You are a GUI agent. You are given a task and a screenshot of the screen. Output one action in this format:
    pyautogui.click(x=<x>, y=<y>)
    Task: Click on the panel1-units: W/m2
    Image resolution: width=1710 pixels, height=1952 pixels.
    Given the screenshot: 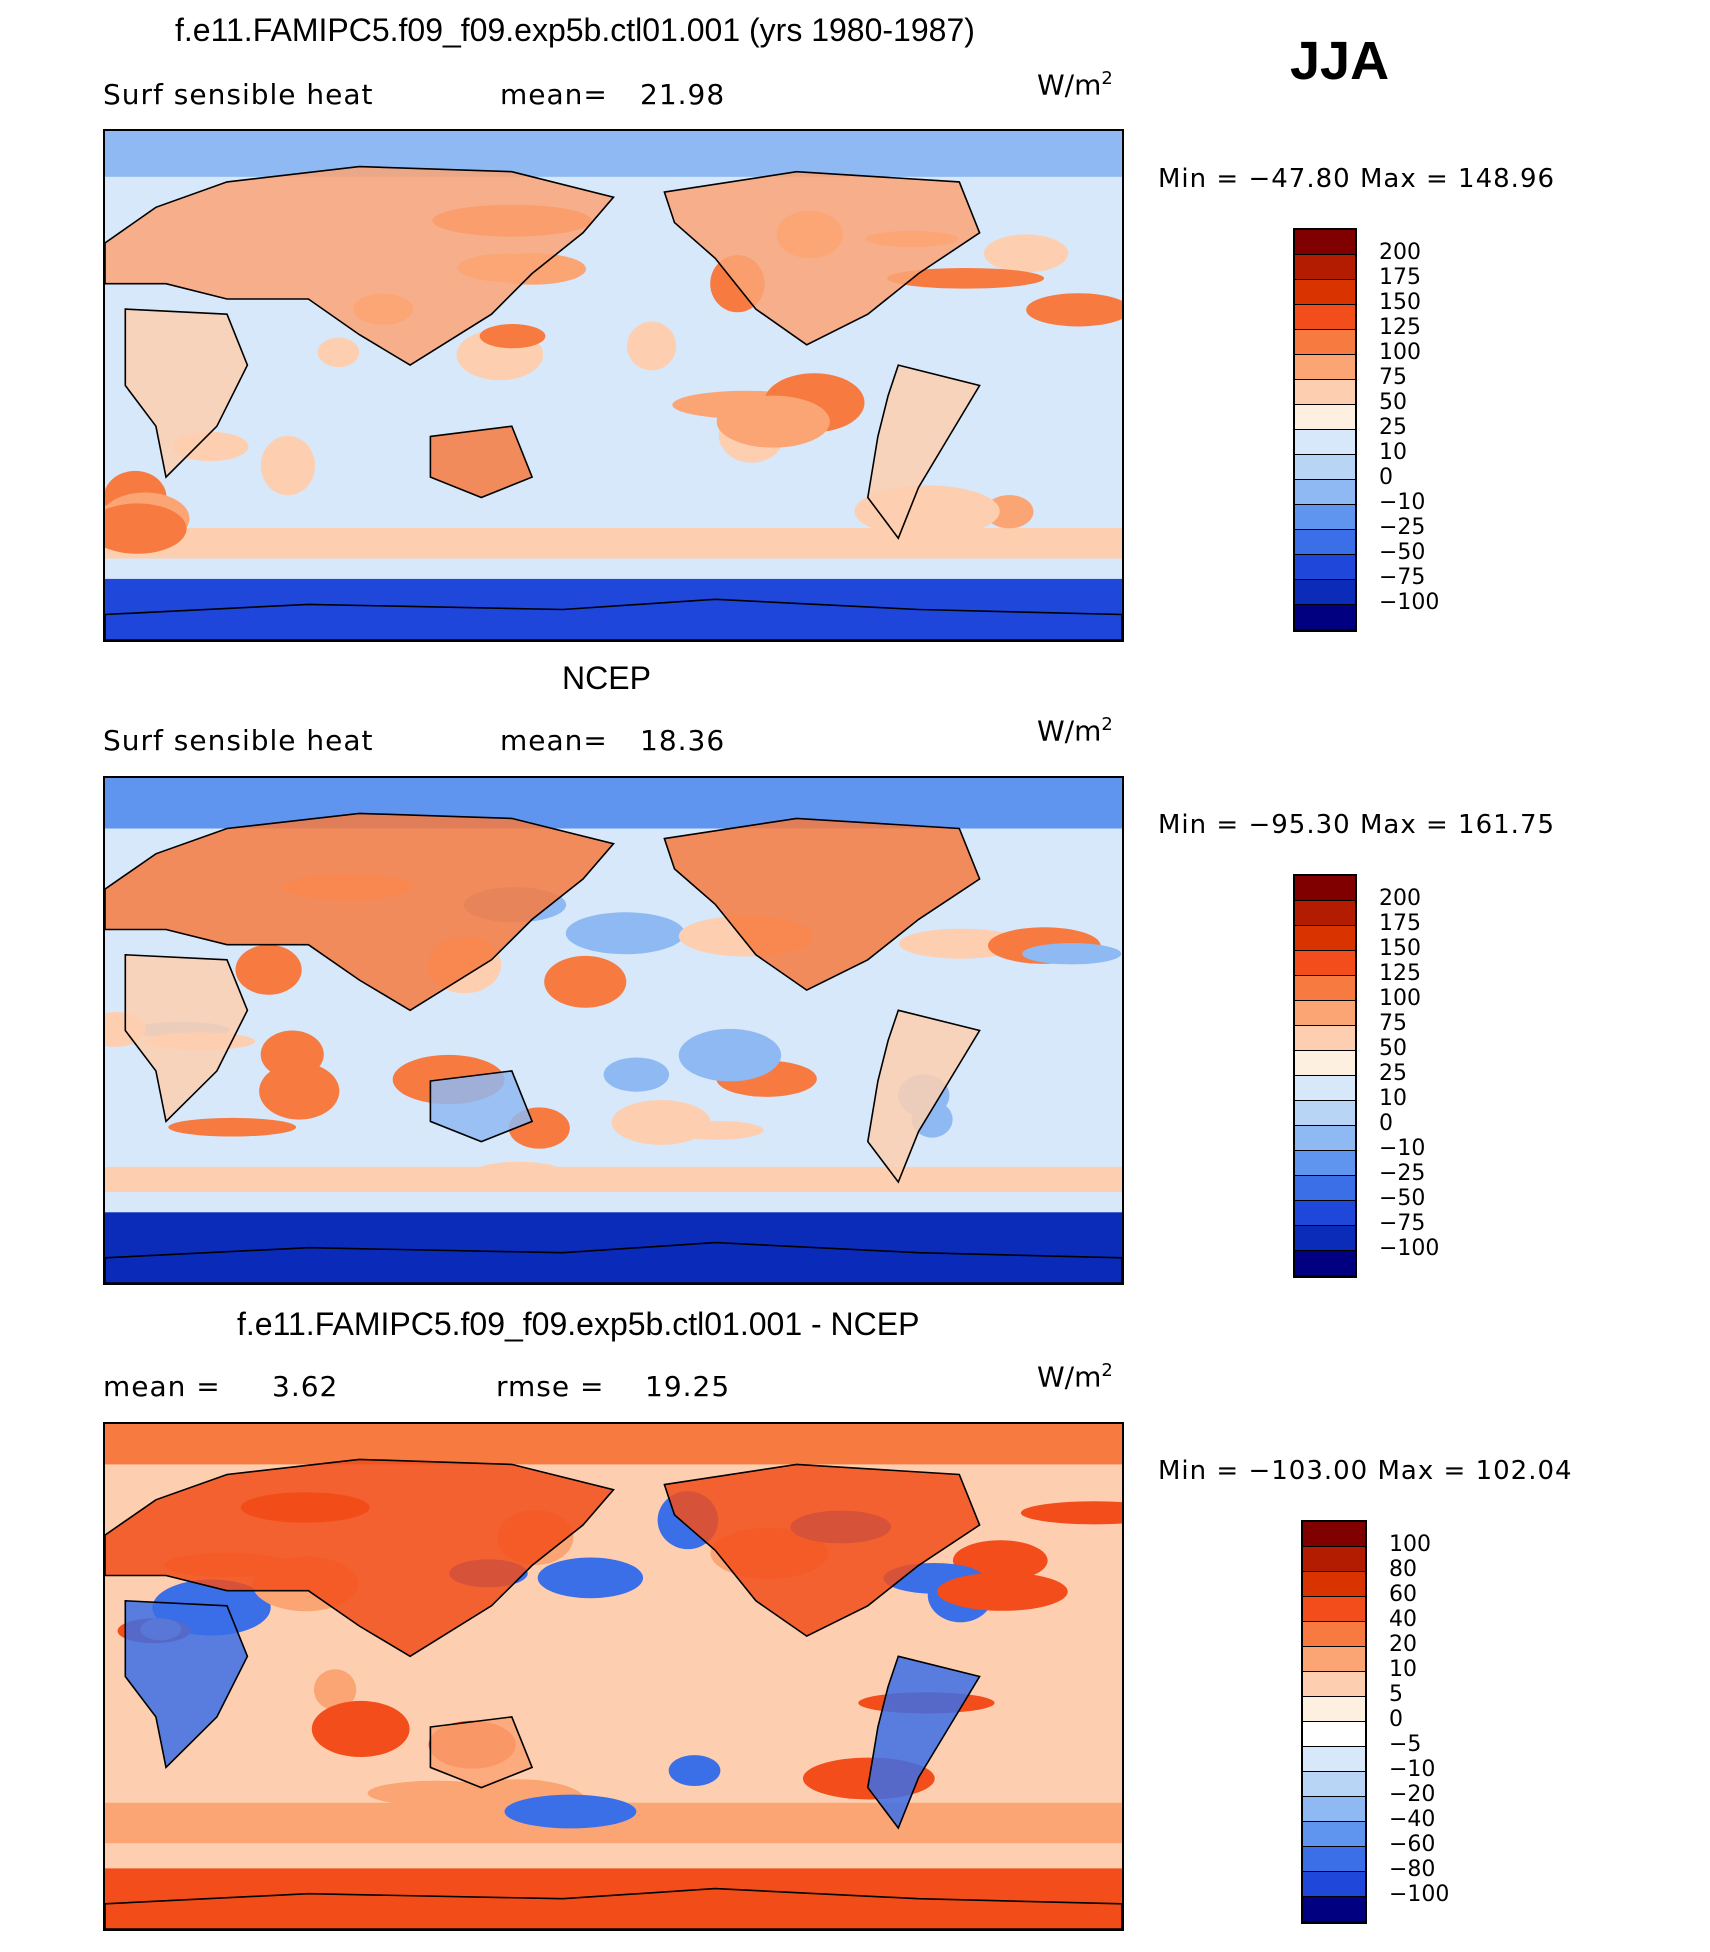 What is the action you would take?
    pyautogui.click(x=1075, y=85)
    